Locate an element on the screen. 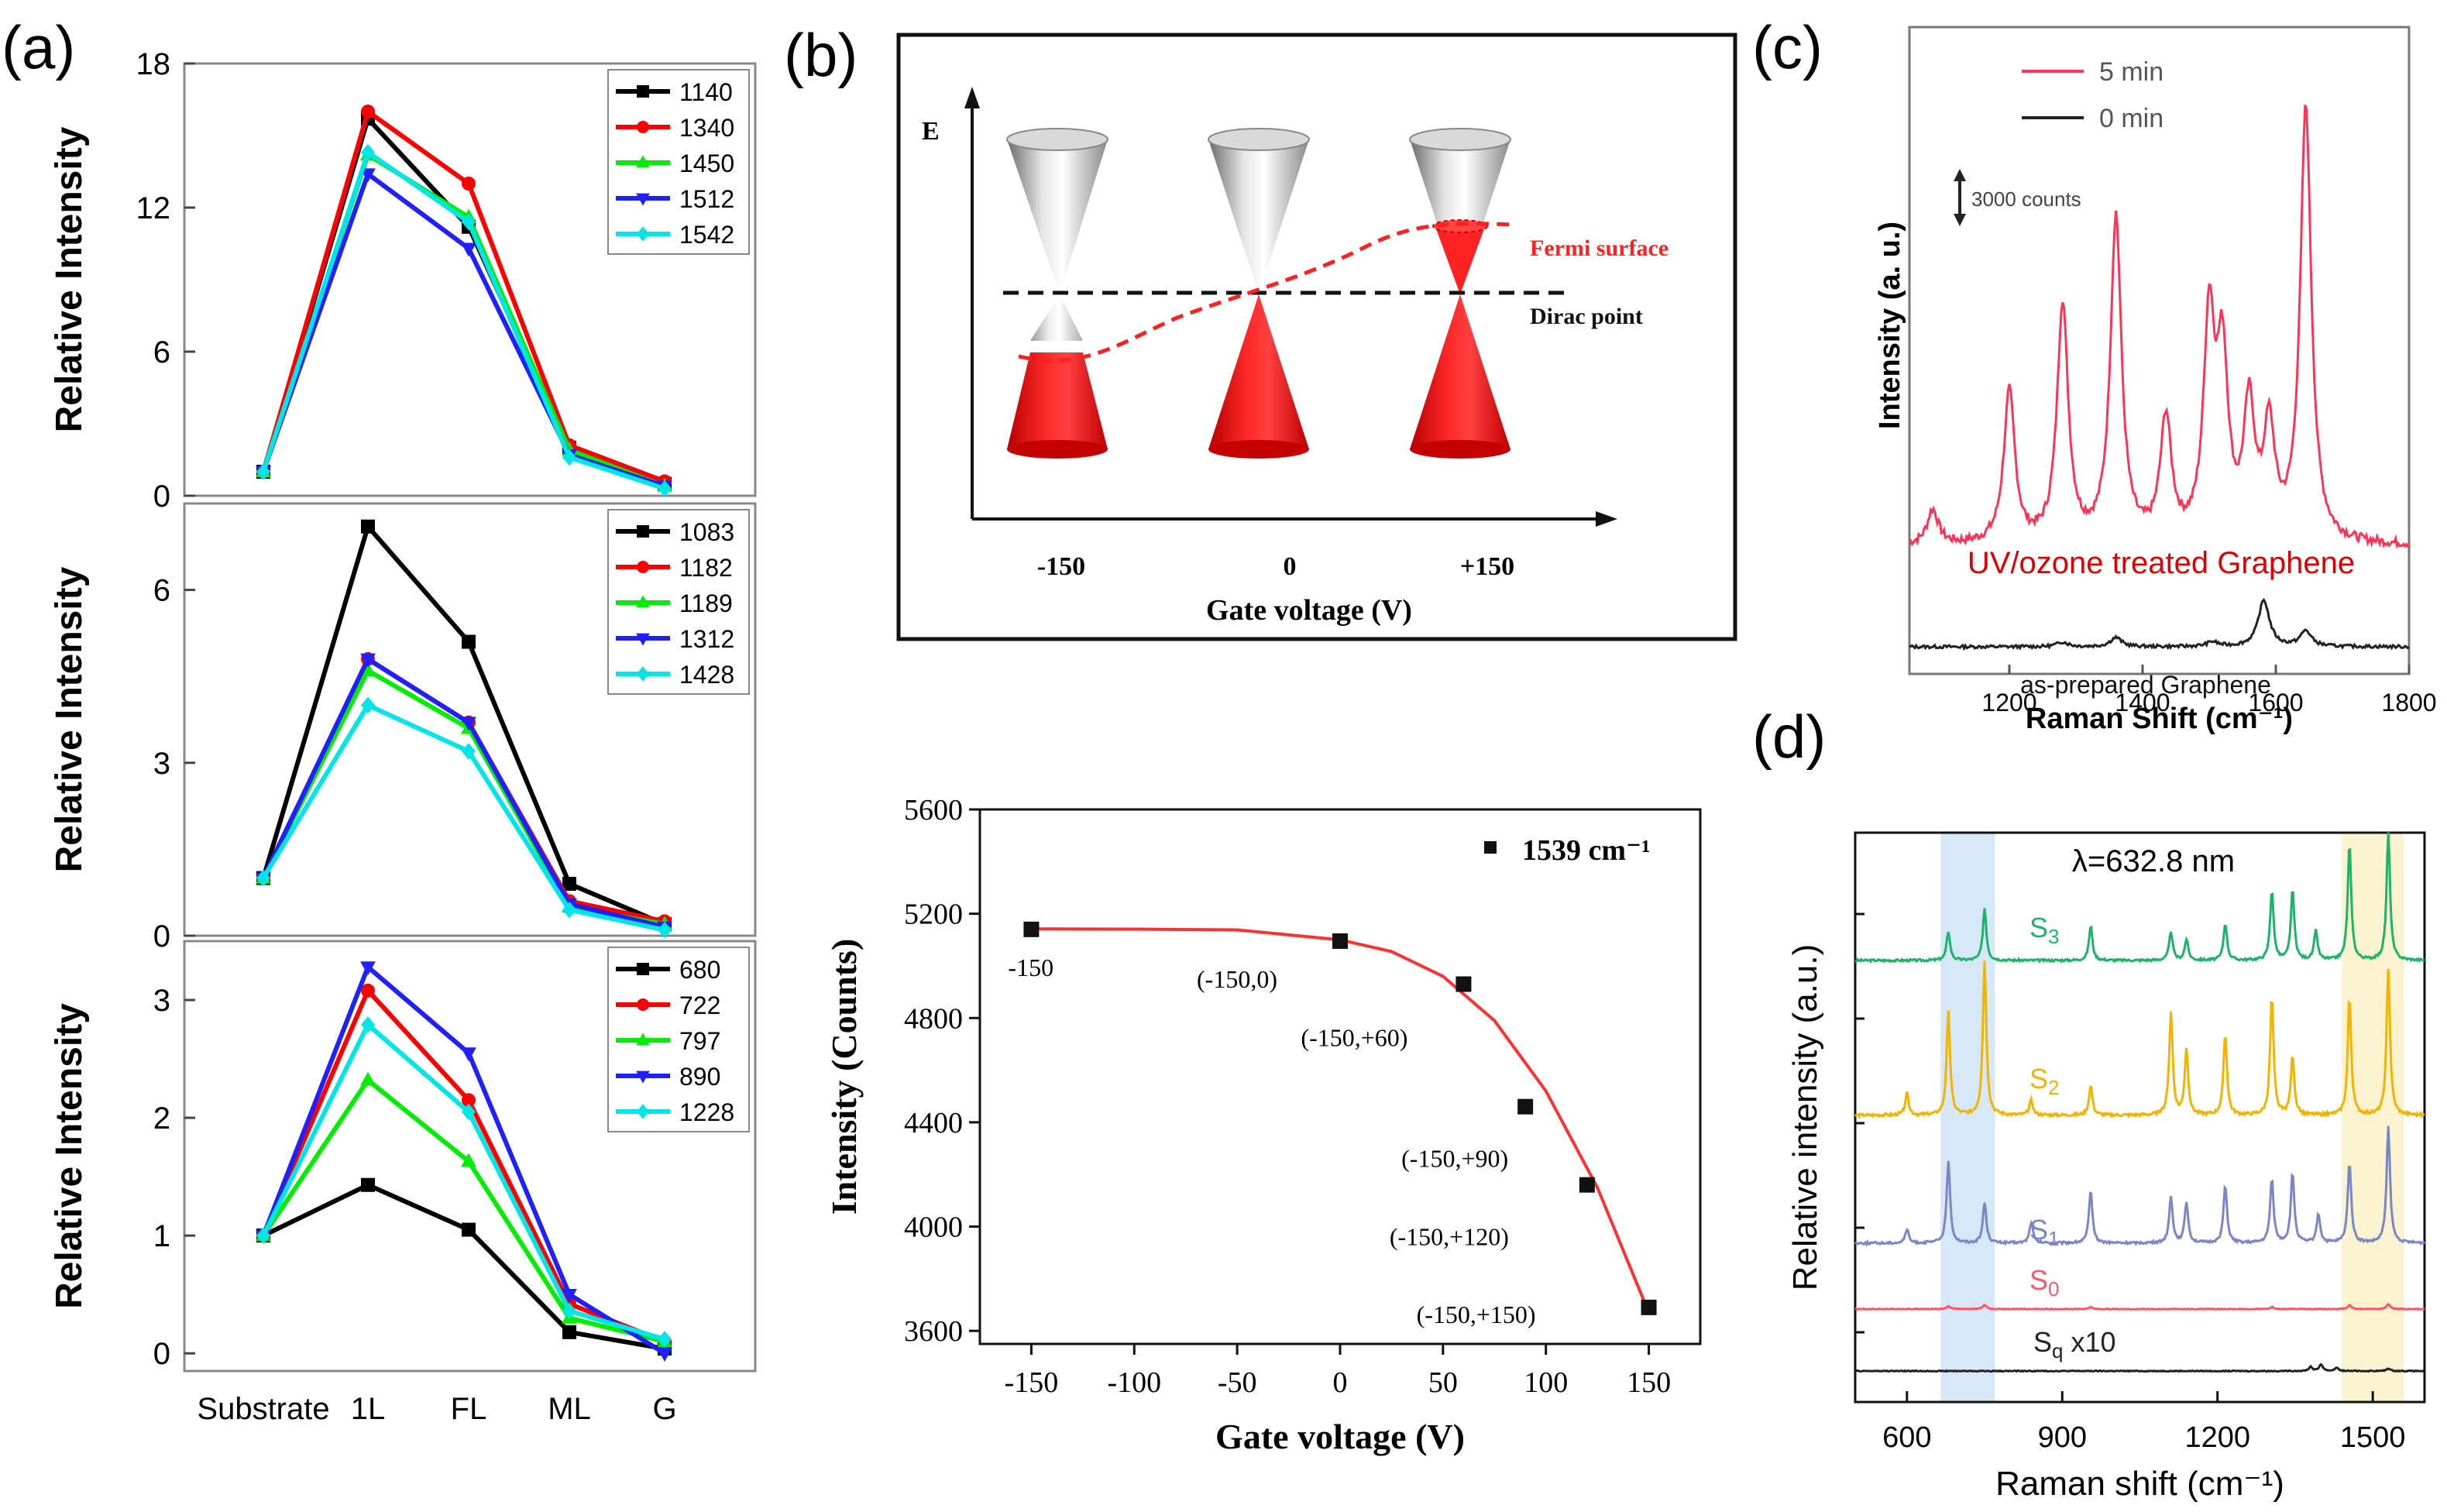 The image size is (2447, 1512). legend-label: 1182 is located at coordinates (706, 568).